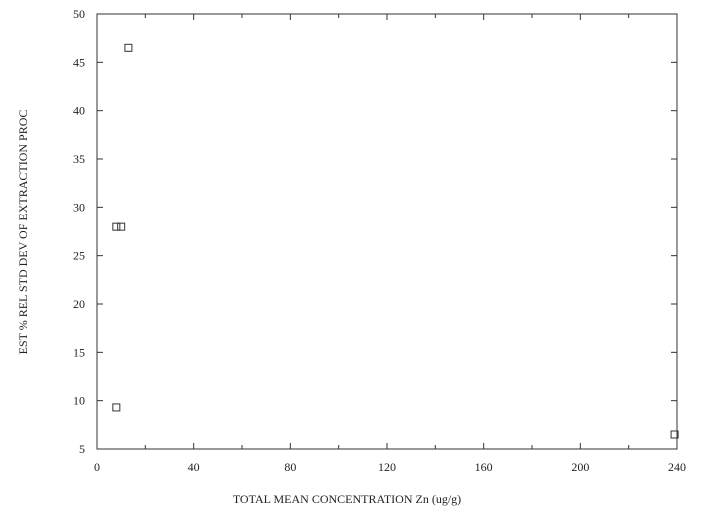 The width and height of the screenshot is (703, 514). What do you see at coordinates (79, 207) in the screenshot?
I see `y-tick-label: 30` at bounding box center [79, 207].